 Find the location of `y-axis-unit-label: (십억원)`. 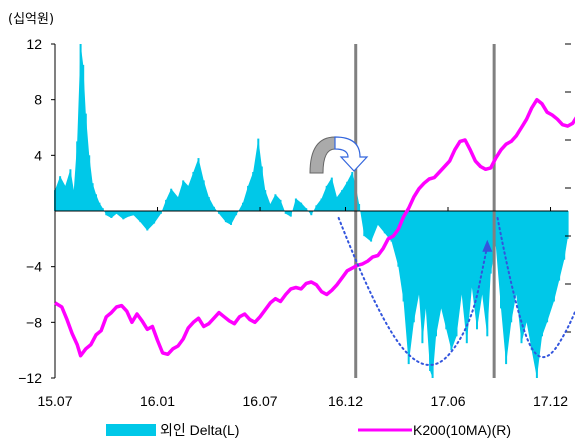

y-axis-unit-label: (십억원) is located at coordinates (31, 19).